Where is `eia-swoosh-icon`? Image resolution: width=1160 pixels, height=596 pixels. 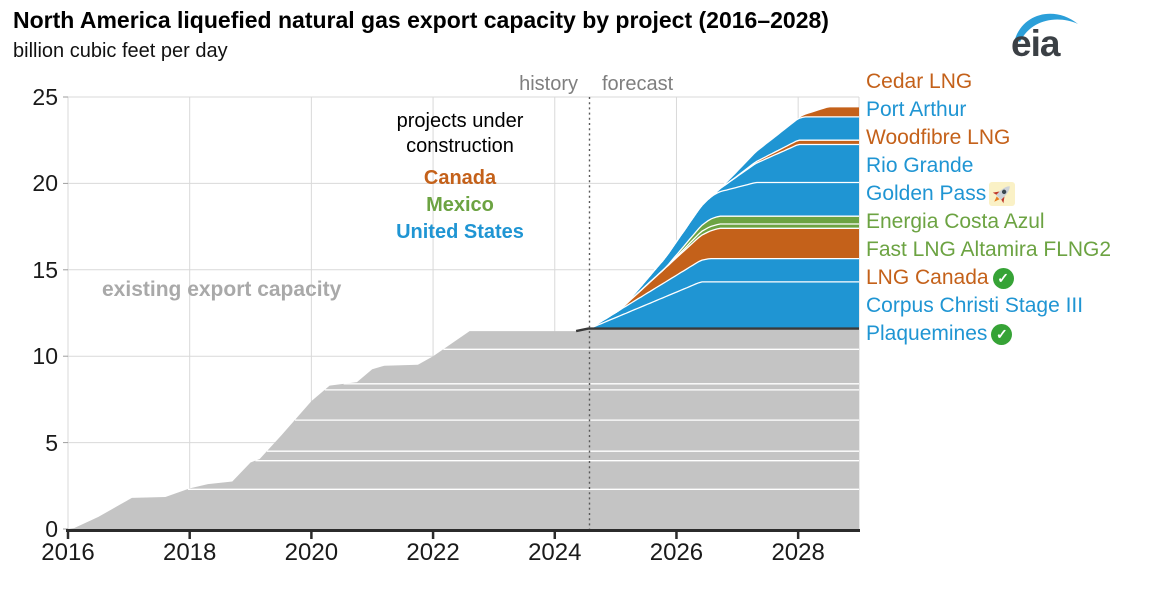 eia-swoosh-icon is located at coordinates (1046, 27).